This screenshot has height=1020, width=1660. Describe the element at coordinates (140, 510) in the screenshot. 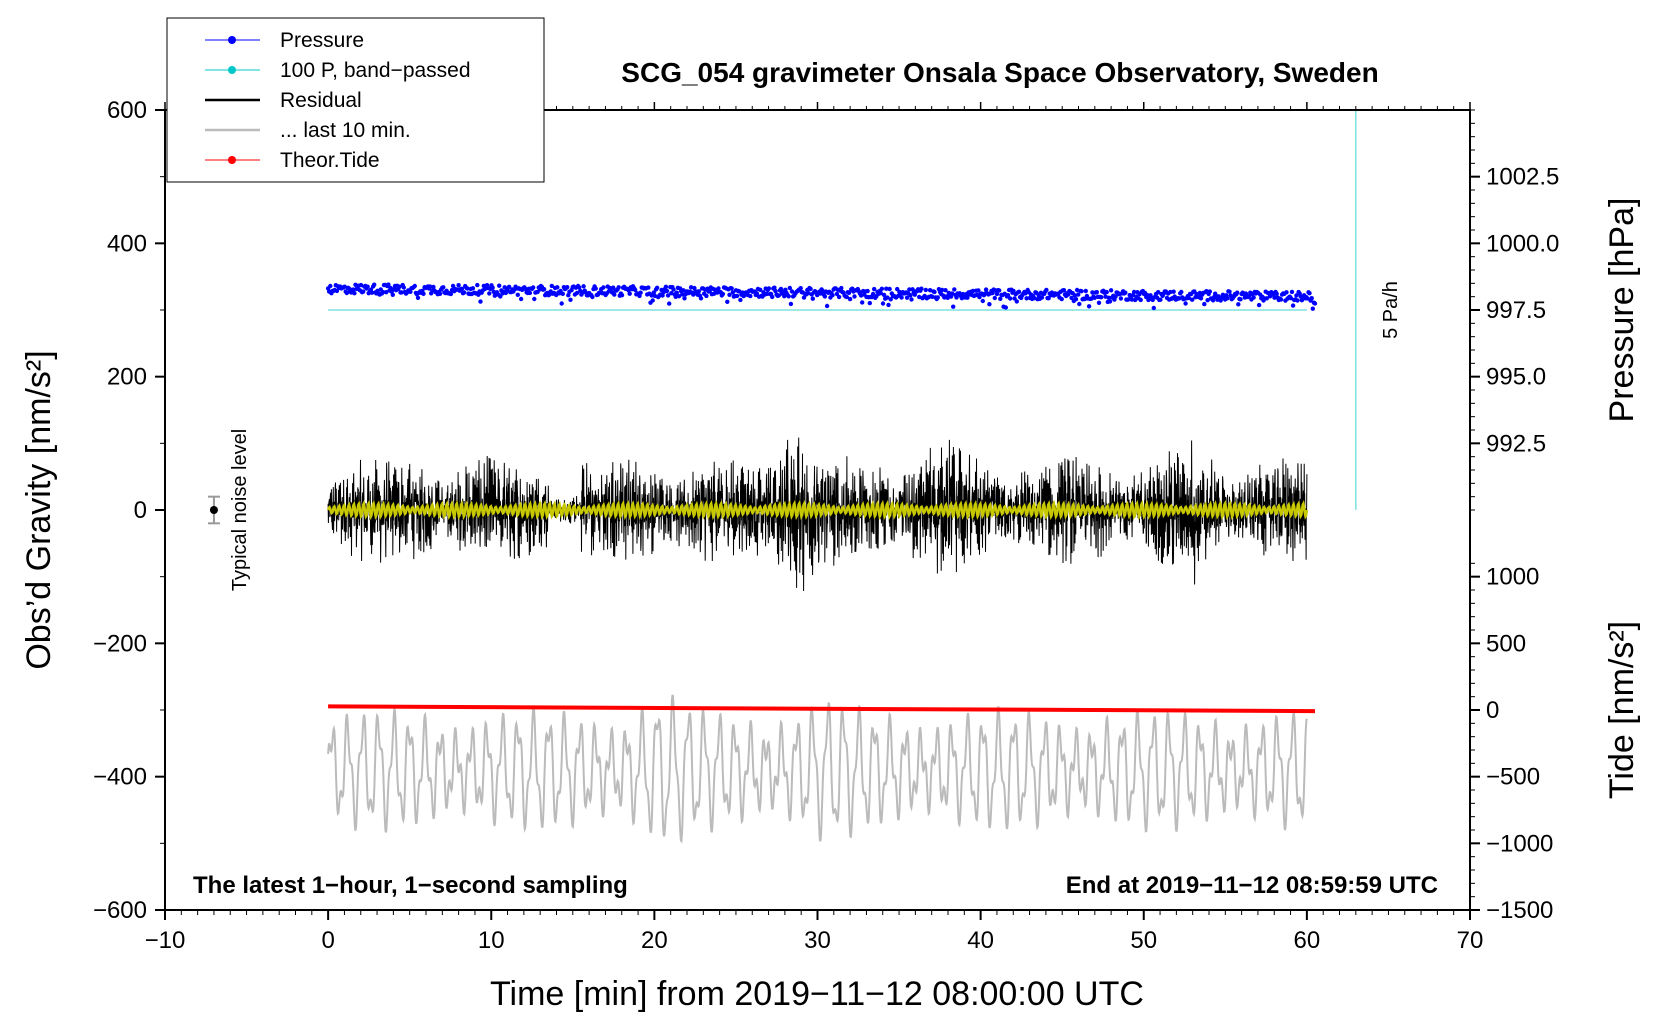

I see `y-tick-label: 0` at that location.